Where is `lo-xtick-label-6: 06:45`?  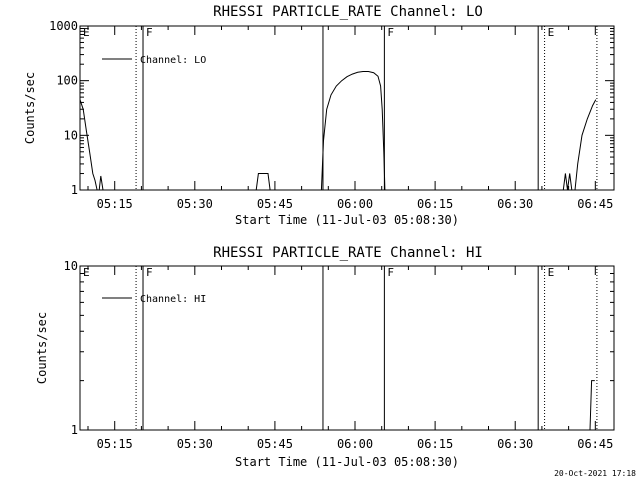 lo-xtick-label-6: 06:45 is located at coordinates (595, 204).